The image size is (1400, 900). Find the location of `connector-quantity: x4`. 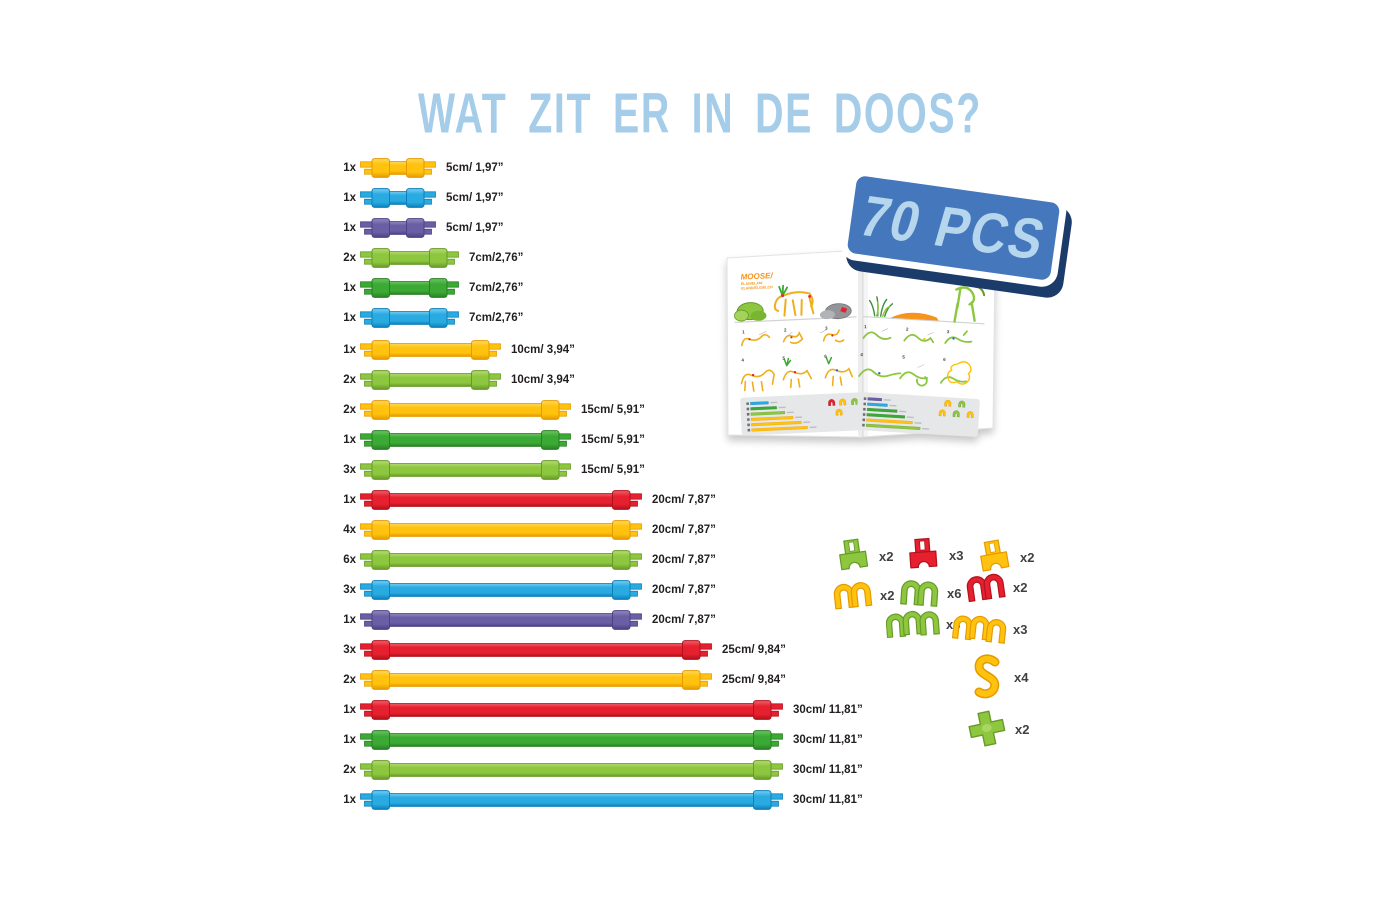

connector-quantity: x4 is located at coordinates (1021, 677).